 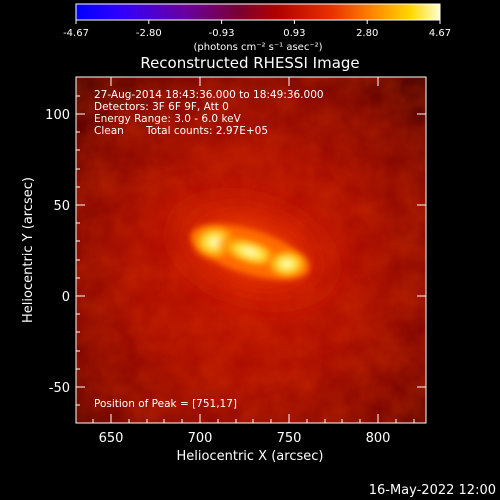 What do you see at coordinates (258, 12) in the screenshot?
I see `colorbar` at bounding box center [258, 12].